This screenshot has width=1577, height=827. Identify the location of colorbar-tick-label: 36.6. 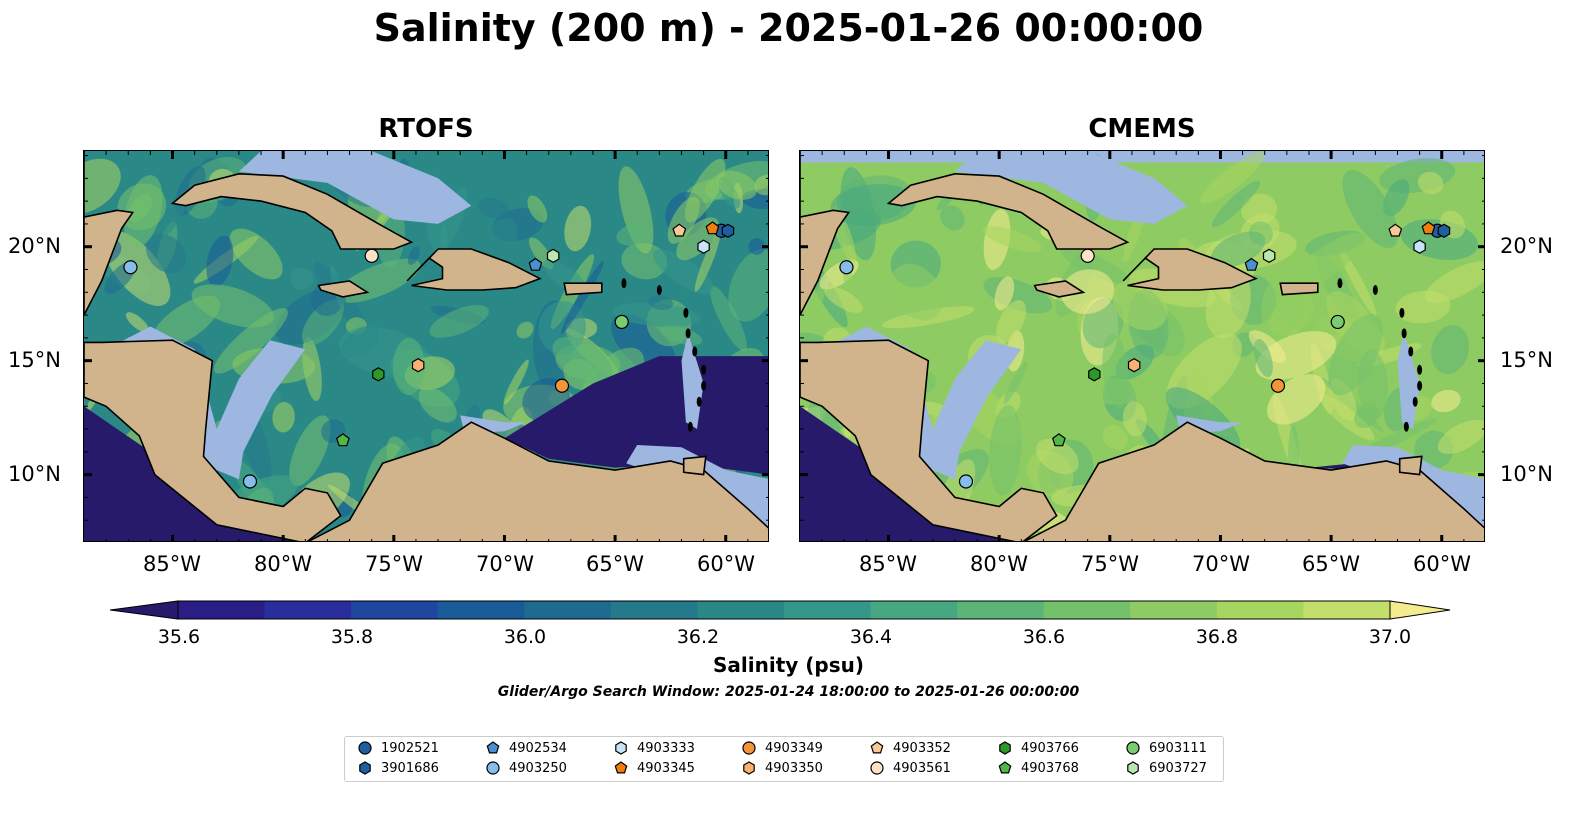
(1044, 637).